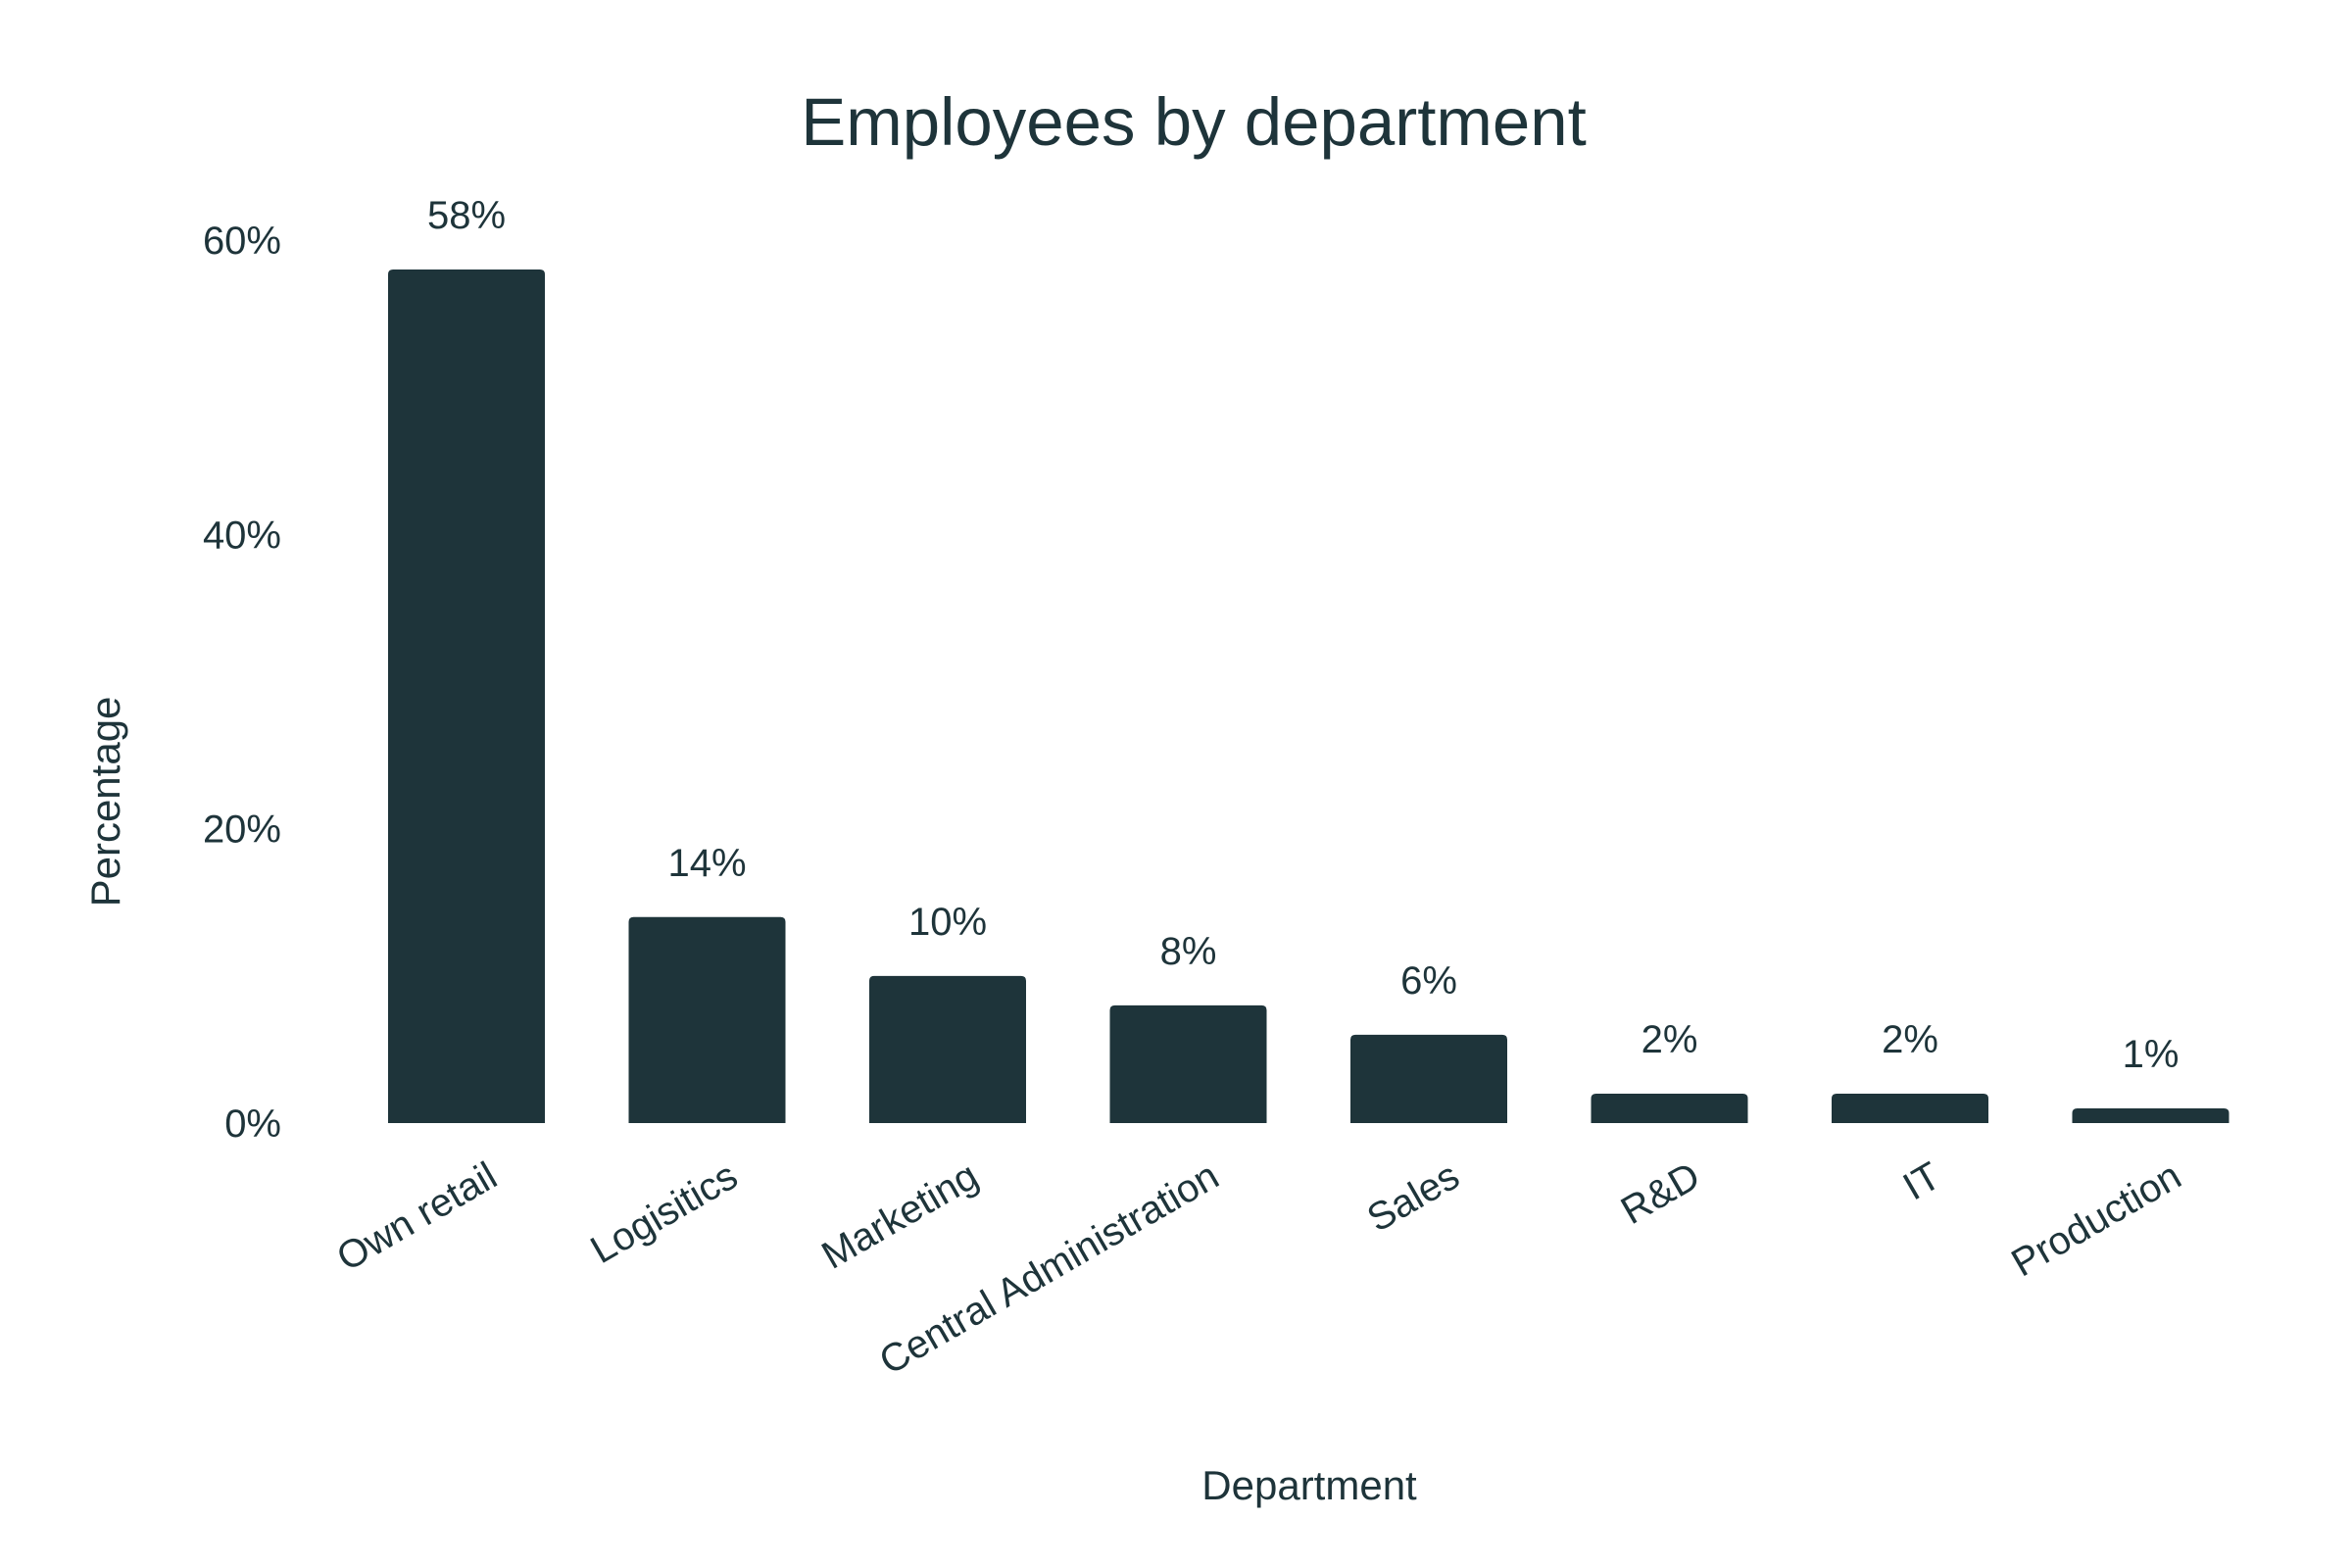  I want to click on y-tick-label: 20%, so click(242, 830).